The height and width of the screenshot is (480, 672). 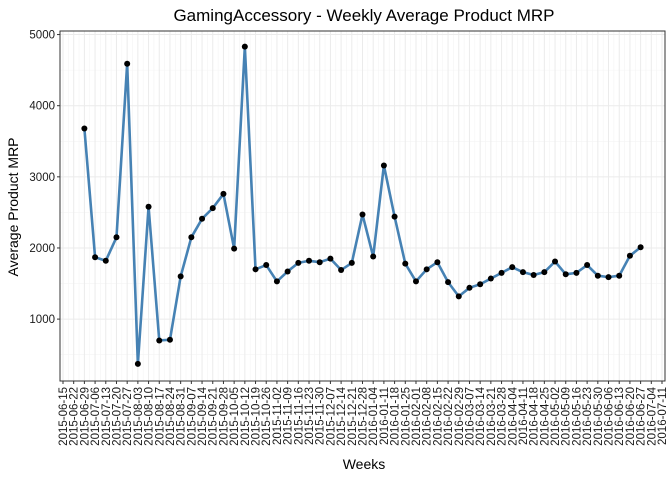 What do you see at coordinates (449, 416) in the screenshot?
I see `x-tick-label: 2016-02-22` at bounding box center [449, 416].